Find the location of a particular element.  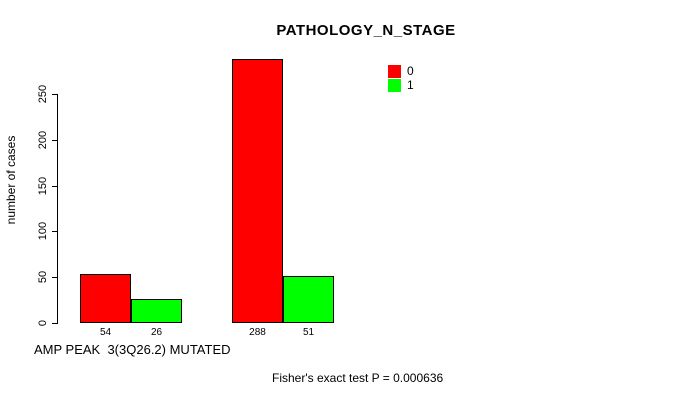

y-axis-tick-label: 250 is located at coordinates (43, 94).